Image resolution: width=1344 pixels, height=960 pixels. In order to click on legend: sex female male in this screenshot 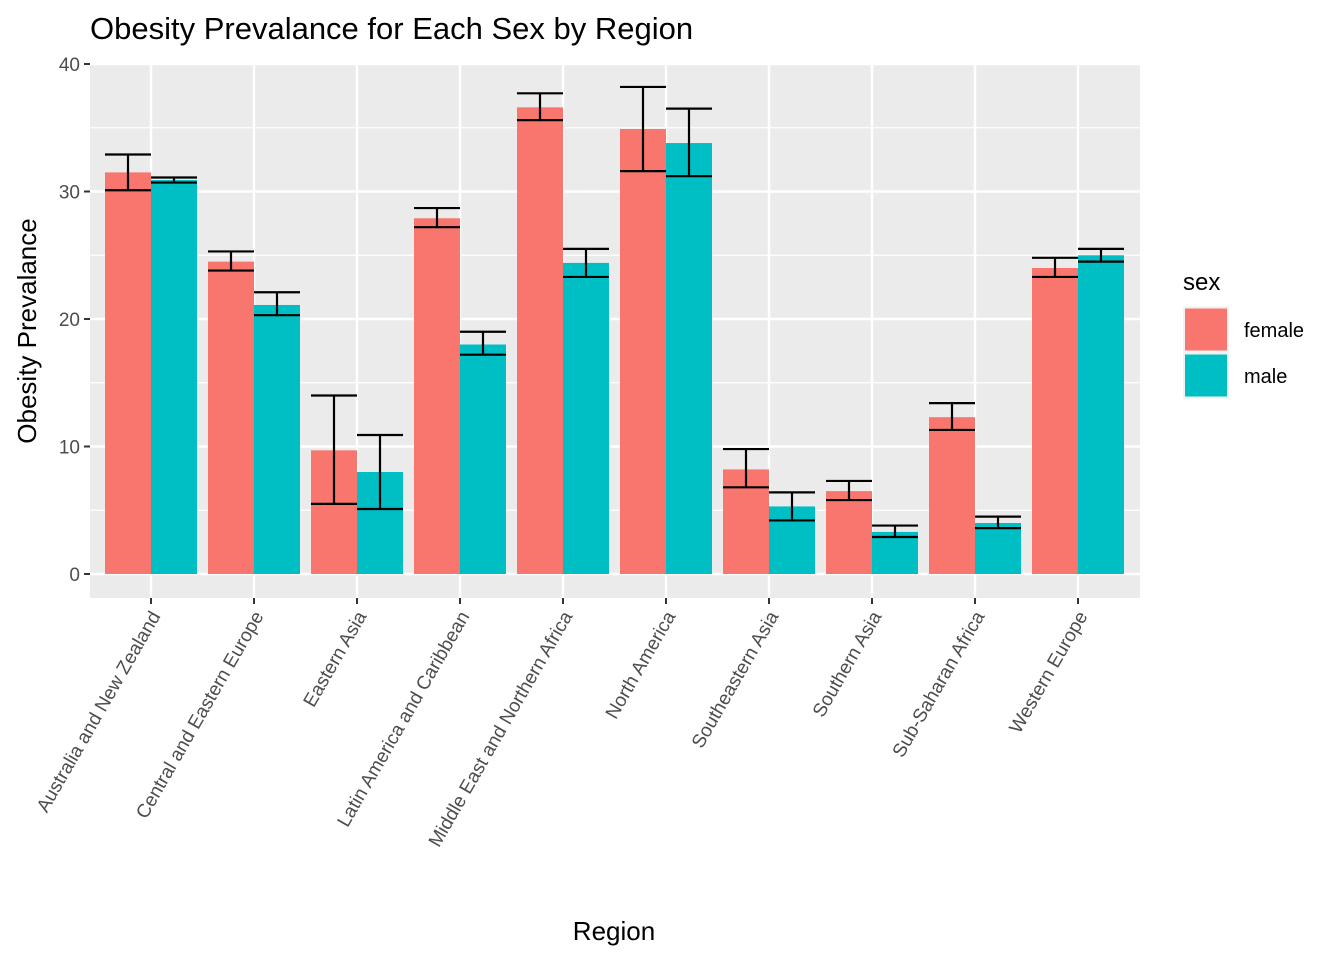, I will do `click(1243, 334)`.